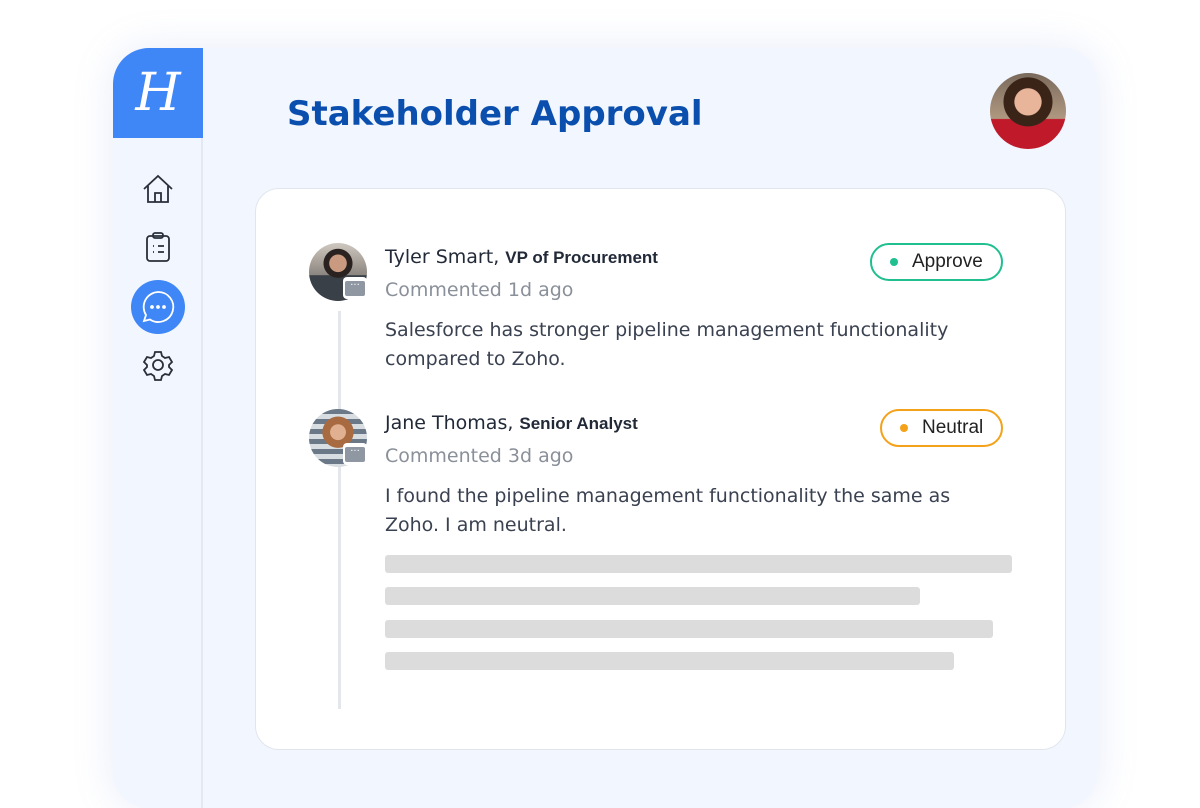 This screenshot has width=1200, height=808. I want to click on status-label: Approve, so click(947, 261).